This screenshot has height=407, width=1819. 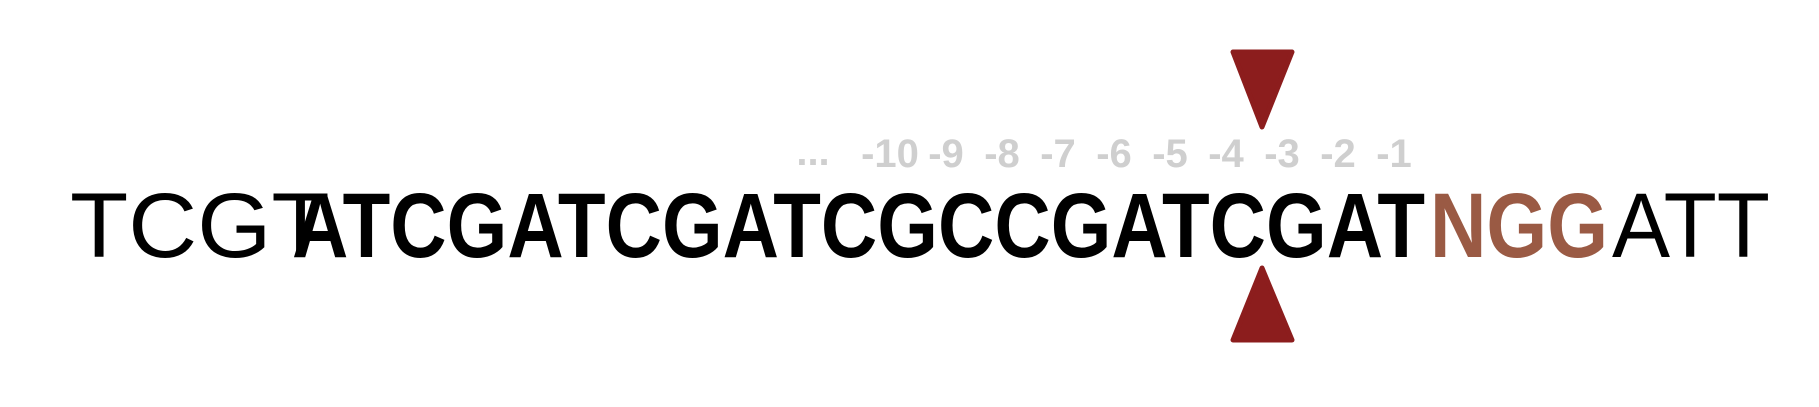 What do you see at coordinates (1519, 226) in the screenshot?
I see `sequence-pam: NGG` at bounding box center [1519, 226].